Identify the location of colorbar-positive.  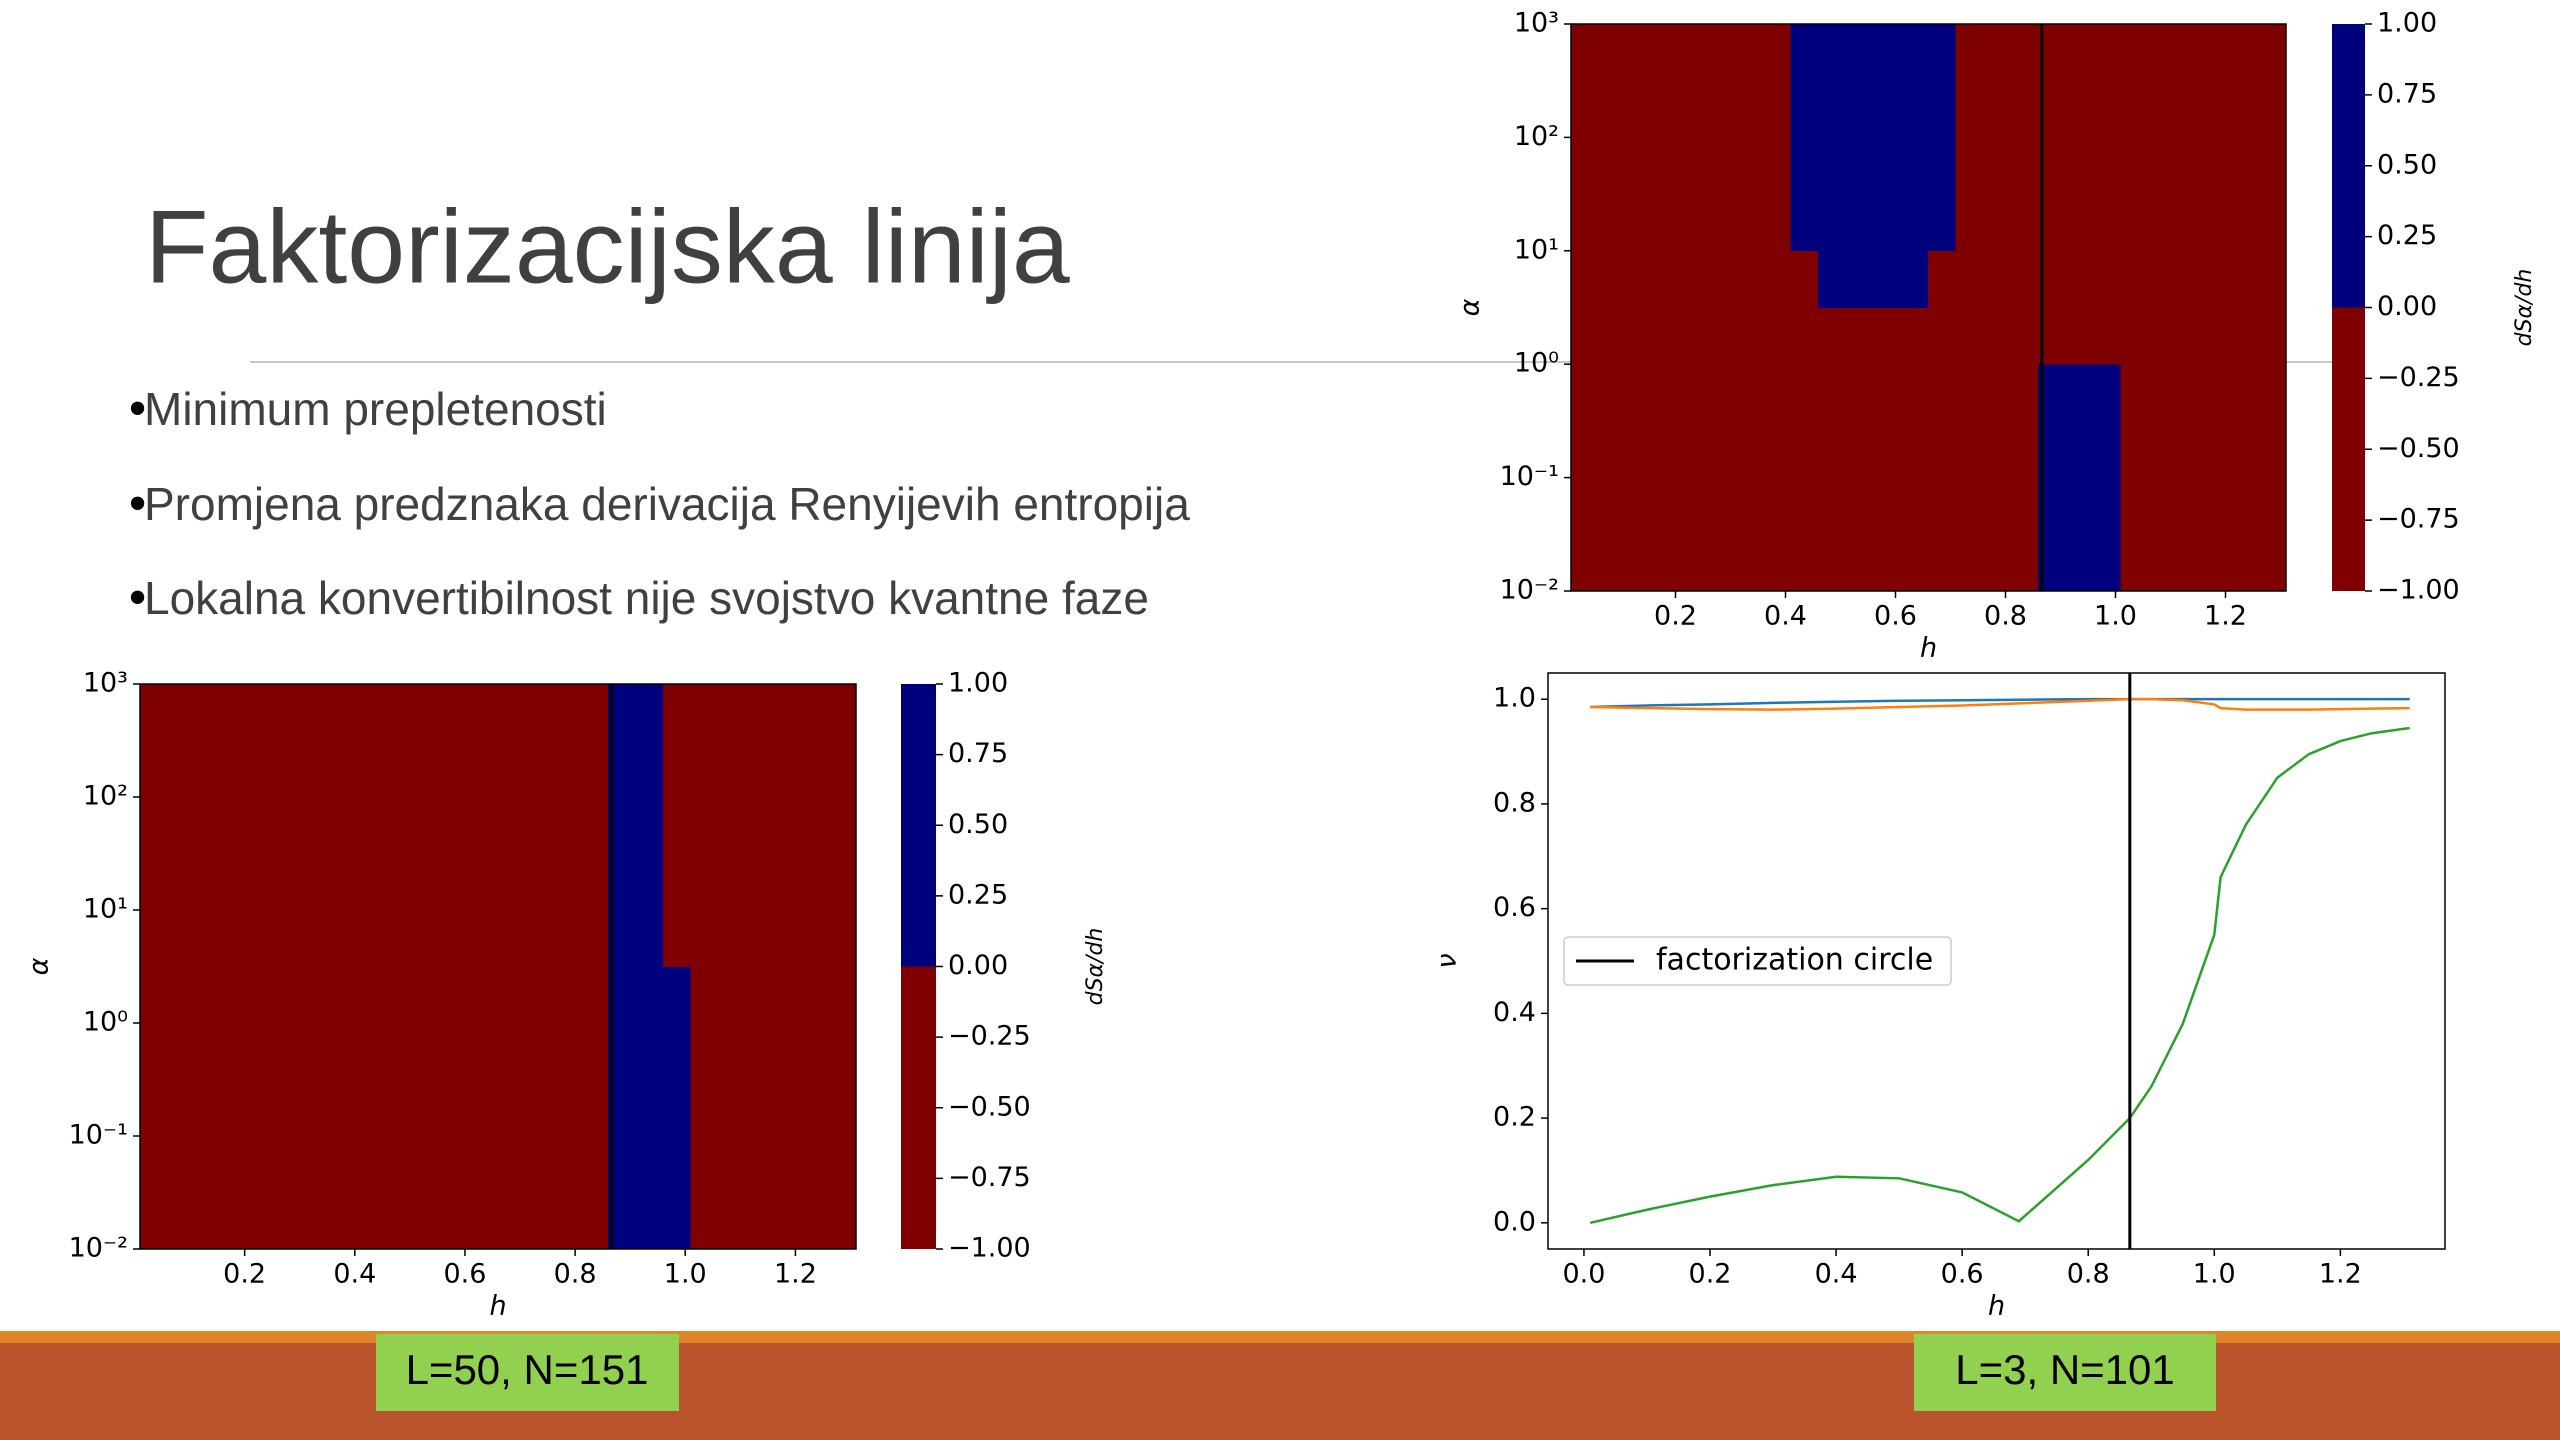
(2348, 166).